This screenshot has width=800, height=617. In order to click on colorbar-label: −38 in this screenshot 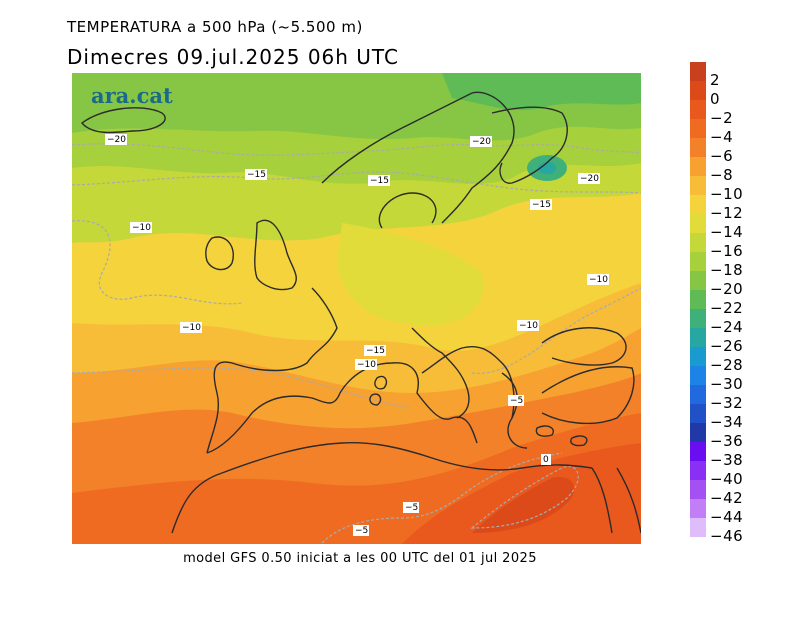, I will do `click(727, 460)`.